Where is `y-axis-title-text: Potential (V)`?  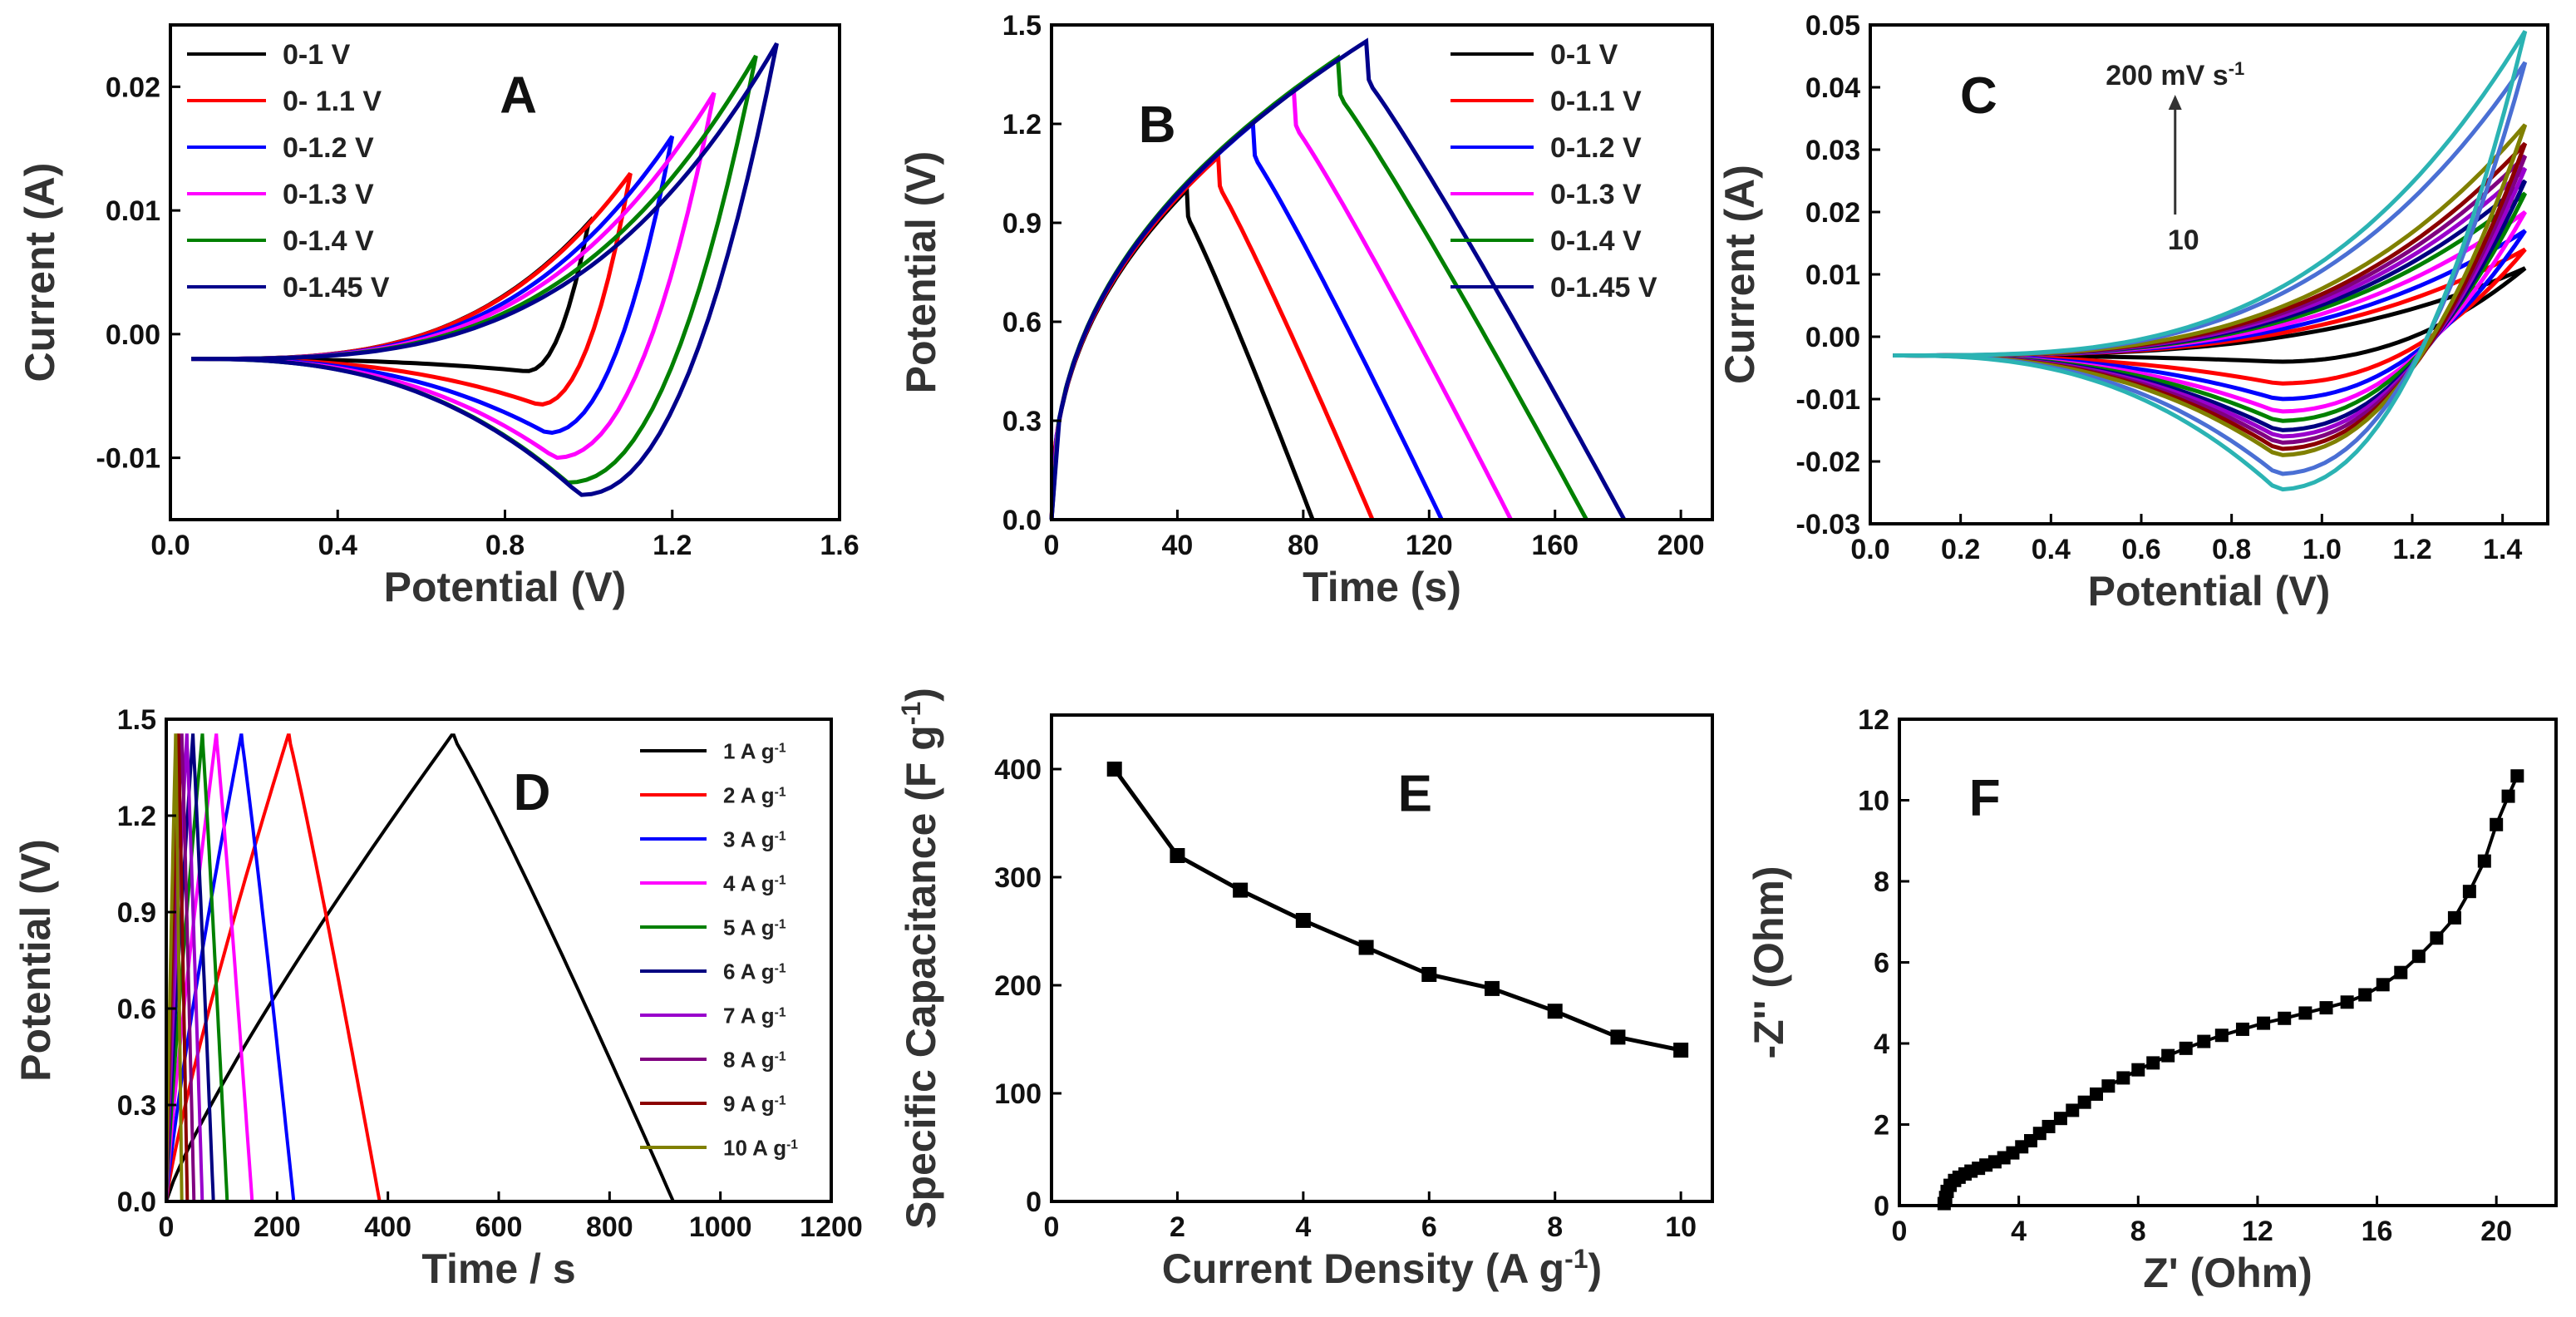
y-axis-title-text: Potential (V) is located at coordinates (35, 960).